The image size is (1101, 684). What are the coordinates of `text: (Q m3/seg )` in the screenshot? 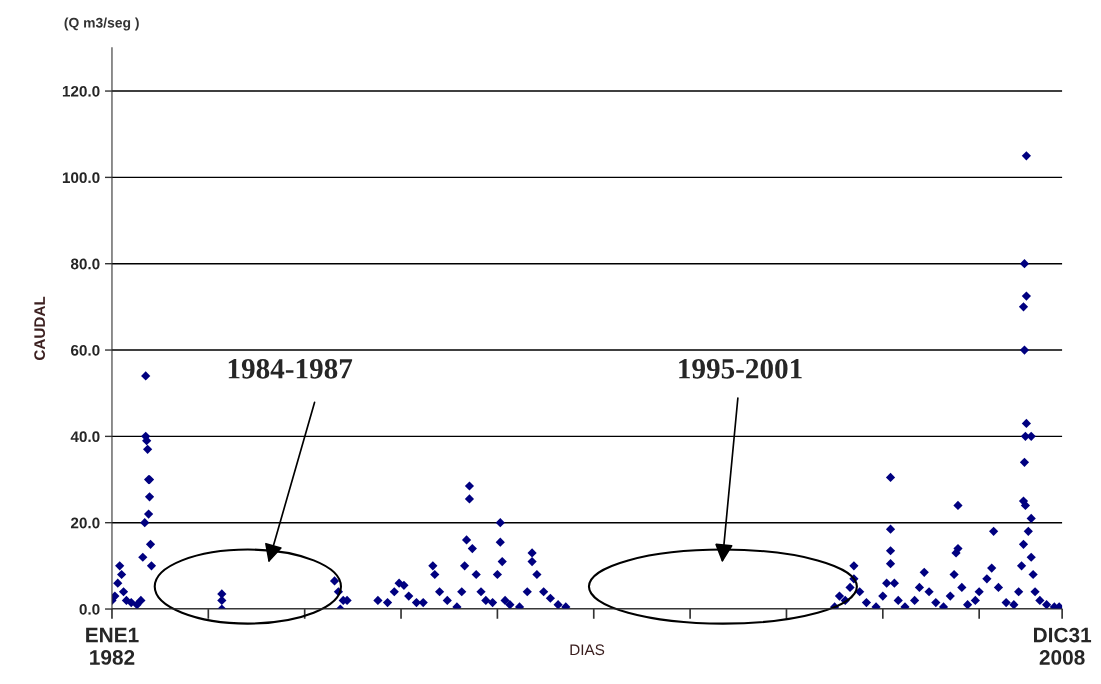 It's located at (101, 24).